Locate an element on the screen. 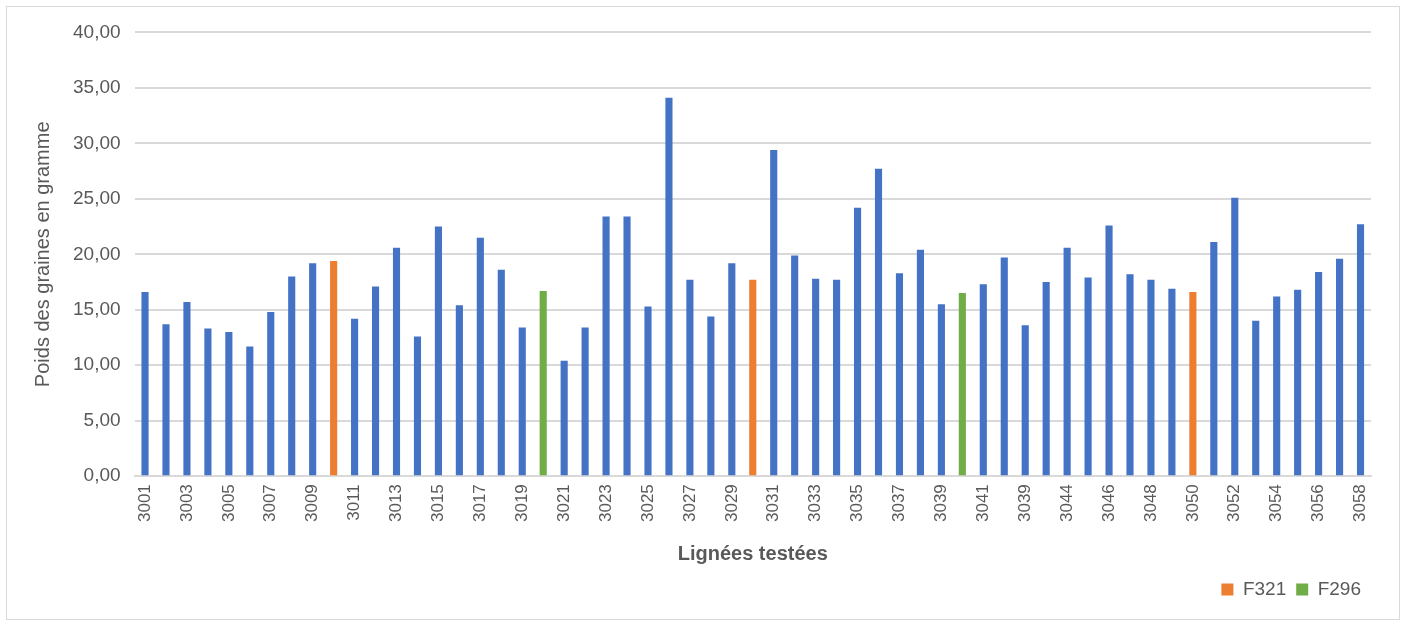 Image resolution: width=1409 pixels, height=628 pixels. x-tick-label: 3027 is located at coordinates (689, 503).